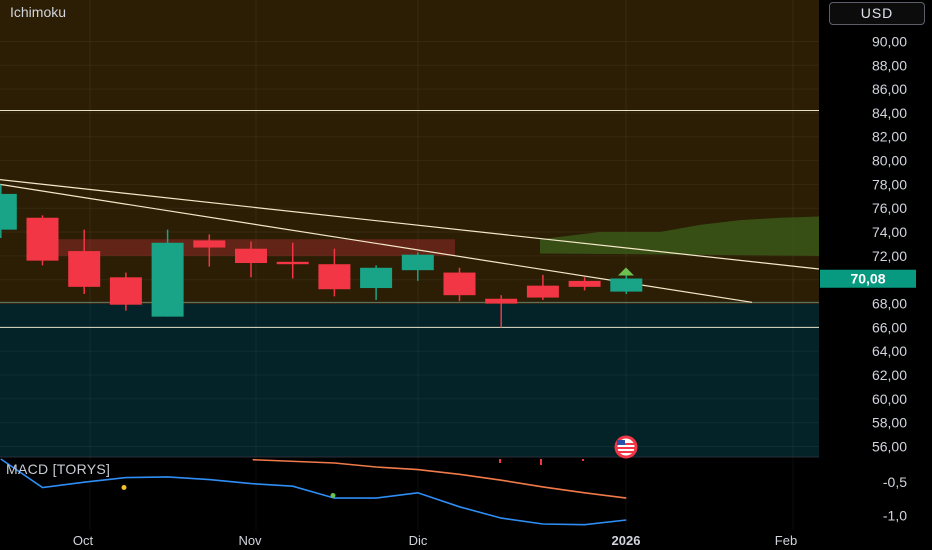  What do you see at coordinates (626, 271) in the screenshot?
I see `price-arrow-icon` at bounding box center [626, 271].